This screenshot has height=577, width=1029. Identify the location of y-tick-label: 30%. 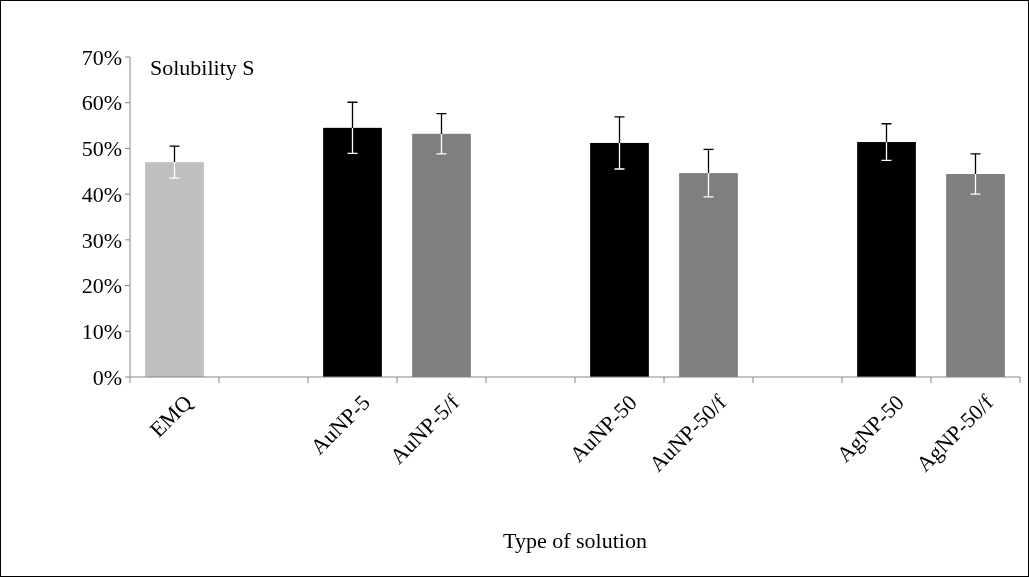
(101, 240).